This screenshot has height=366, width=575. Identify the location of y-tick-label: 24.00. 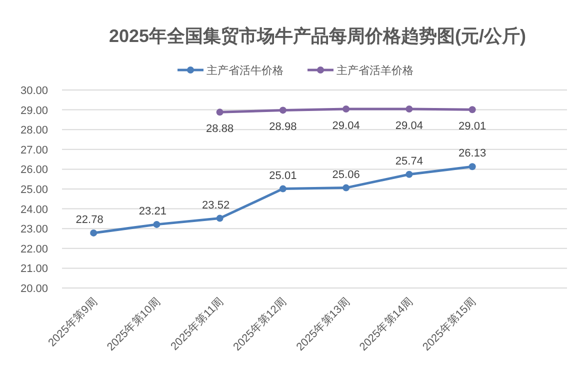
(34, 210).